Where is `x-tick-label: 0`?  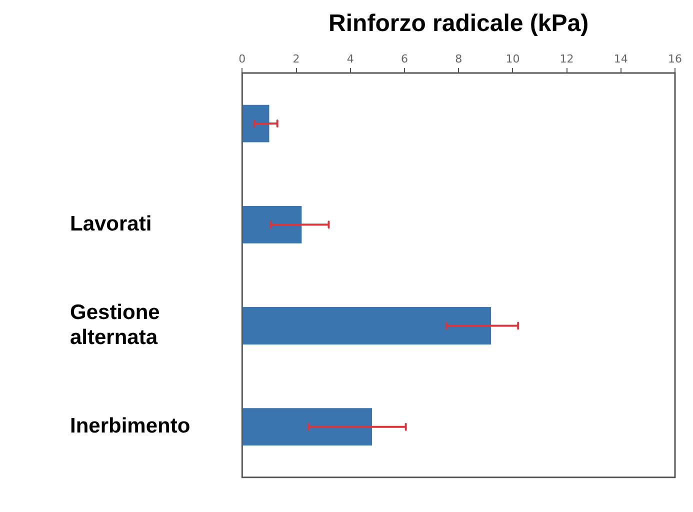 x-tick-label: 0 is located at coordinates (242, 59).